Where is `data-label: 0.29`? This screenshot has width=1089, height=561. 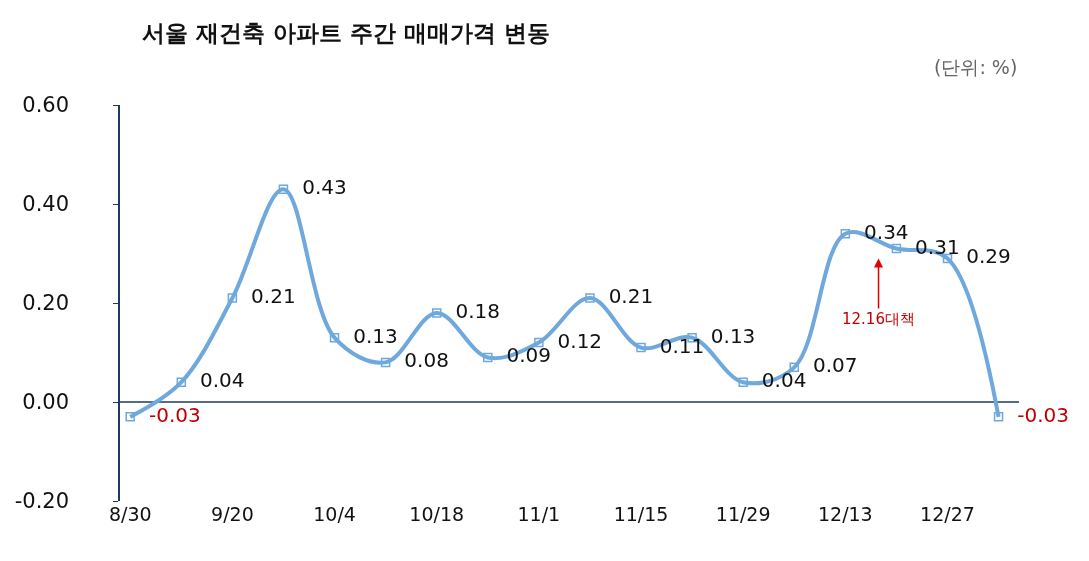 data-label: 0.29 is located at coordinates (988, 256).